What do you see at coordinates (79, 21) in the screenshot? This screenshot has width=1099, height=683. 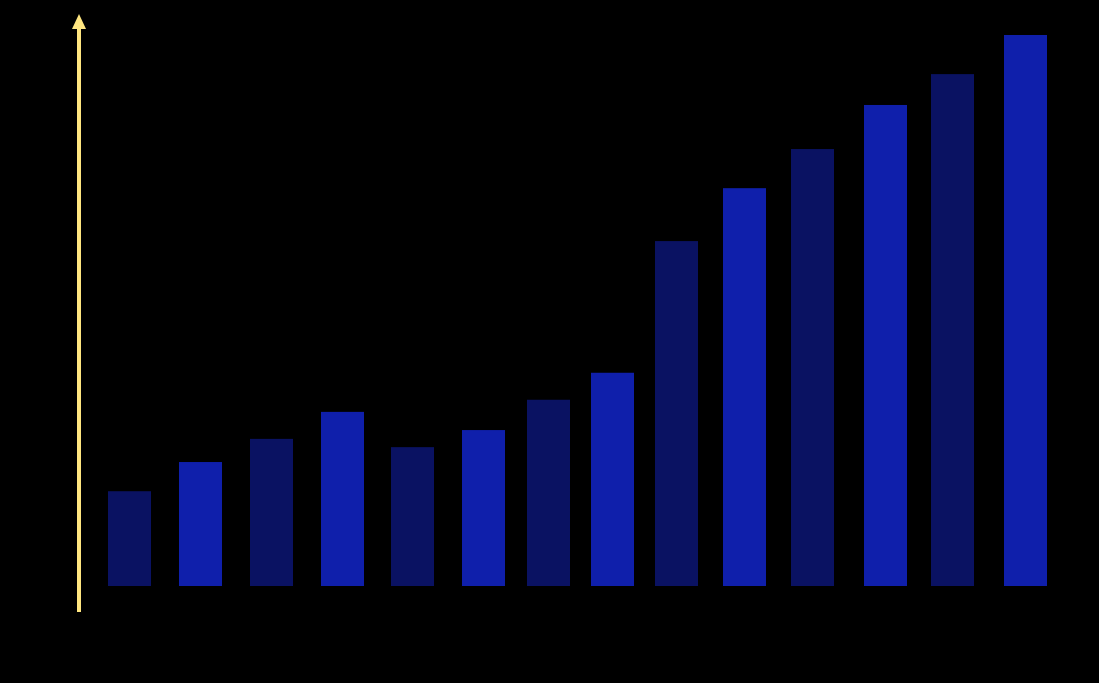 I see `y-axis-arrow-icon` at bounding box center [79, 21].